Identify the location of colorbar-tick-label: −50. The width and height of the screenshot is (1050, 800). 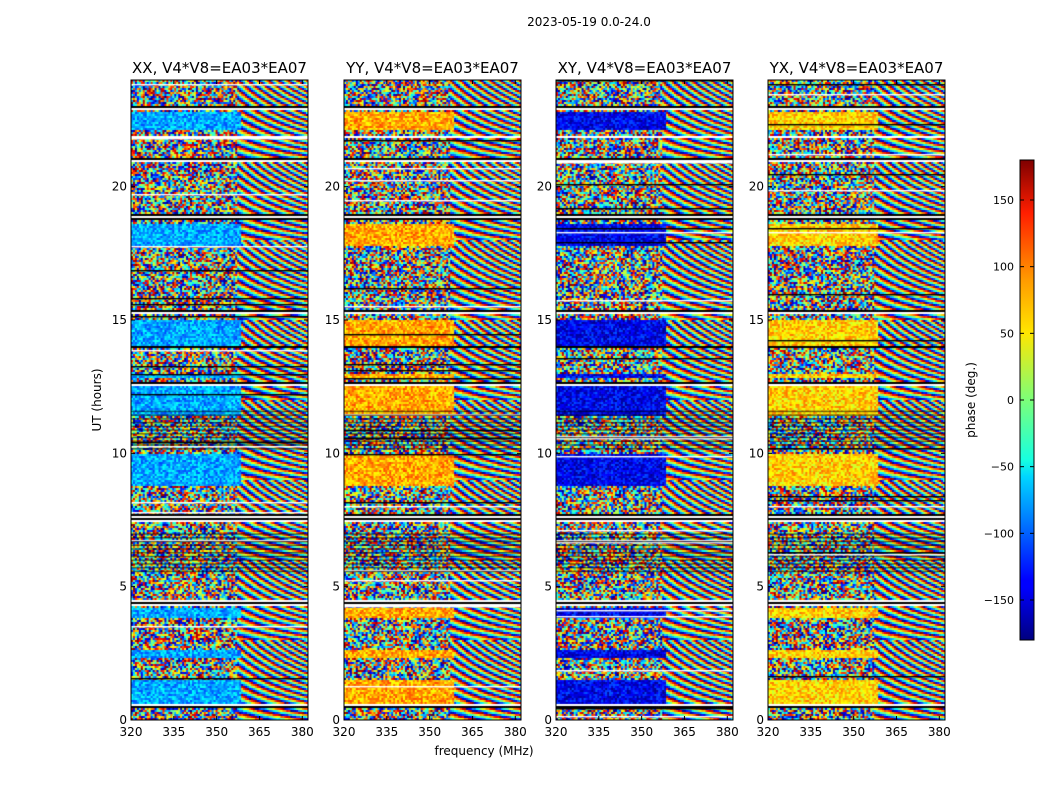
(1002, 467).